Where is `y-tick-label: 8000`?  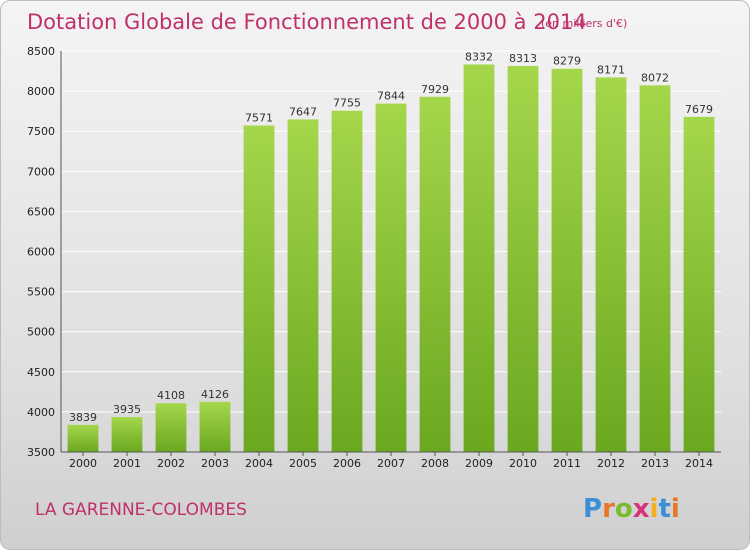
y-tick-label: 8000 is located at coordinates (41, 91).